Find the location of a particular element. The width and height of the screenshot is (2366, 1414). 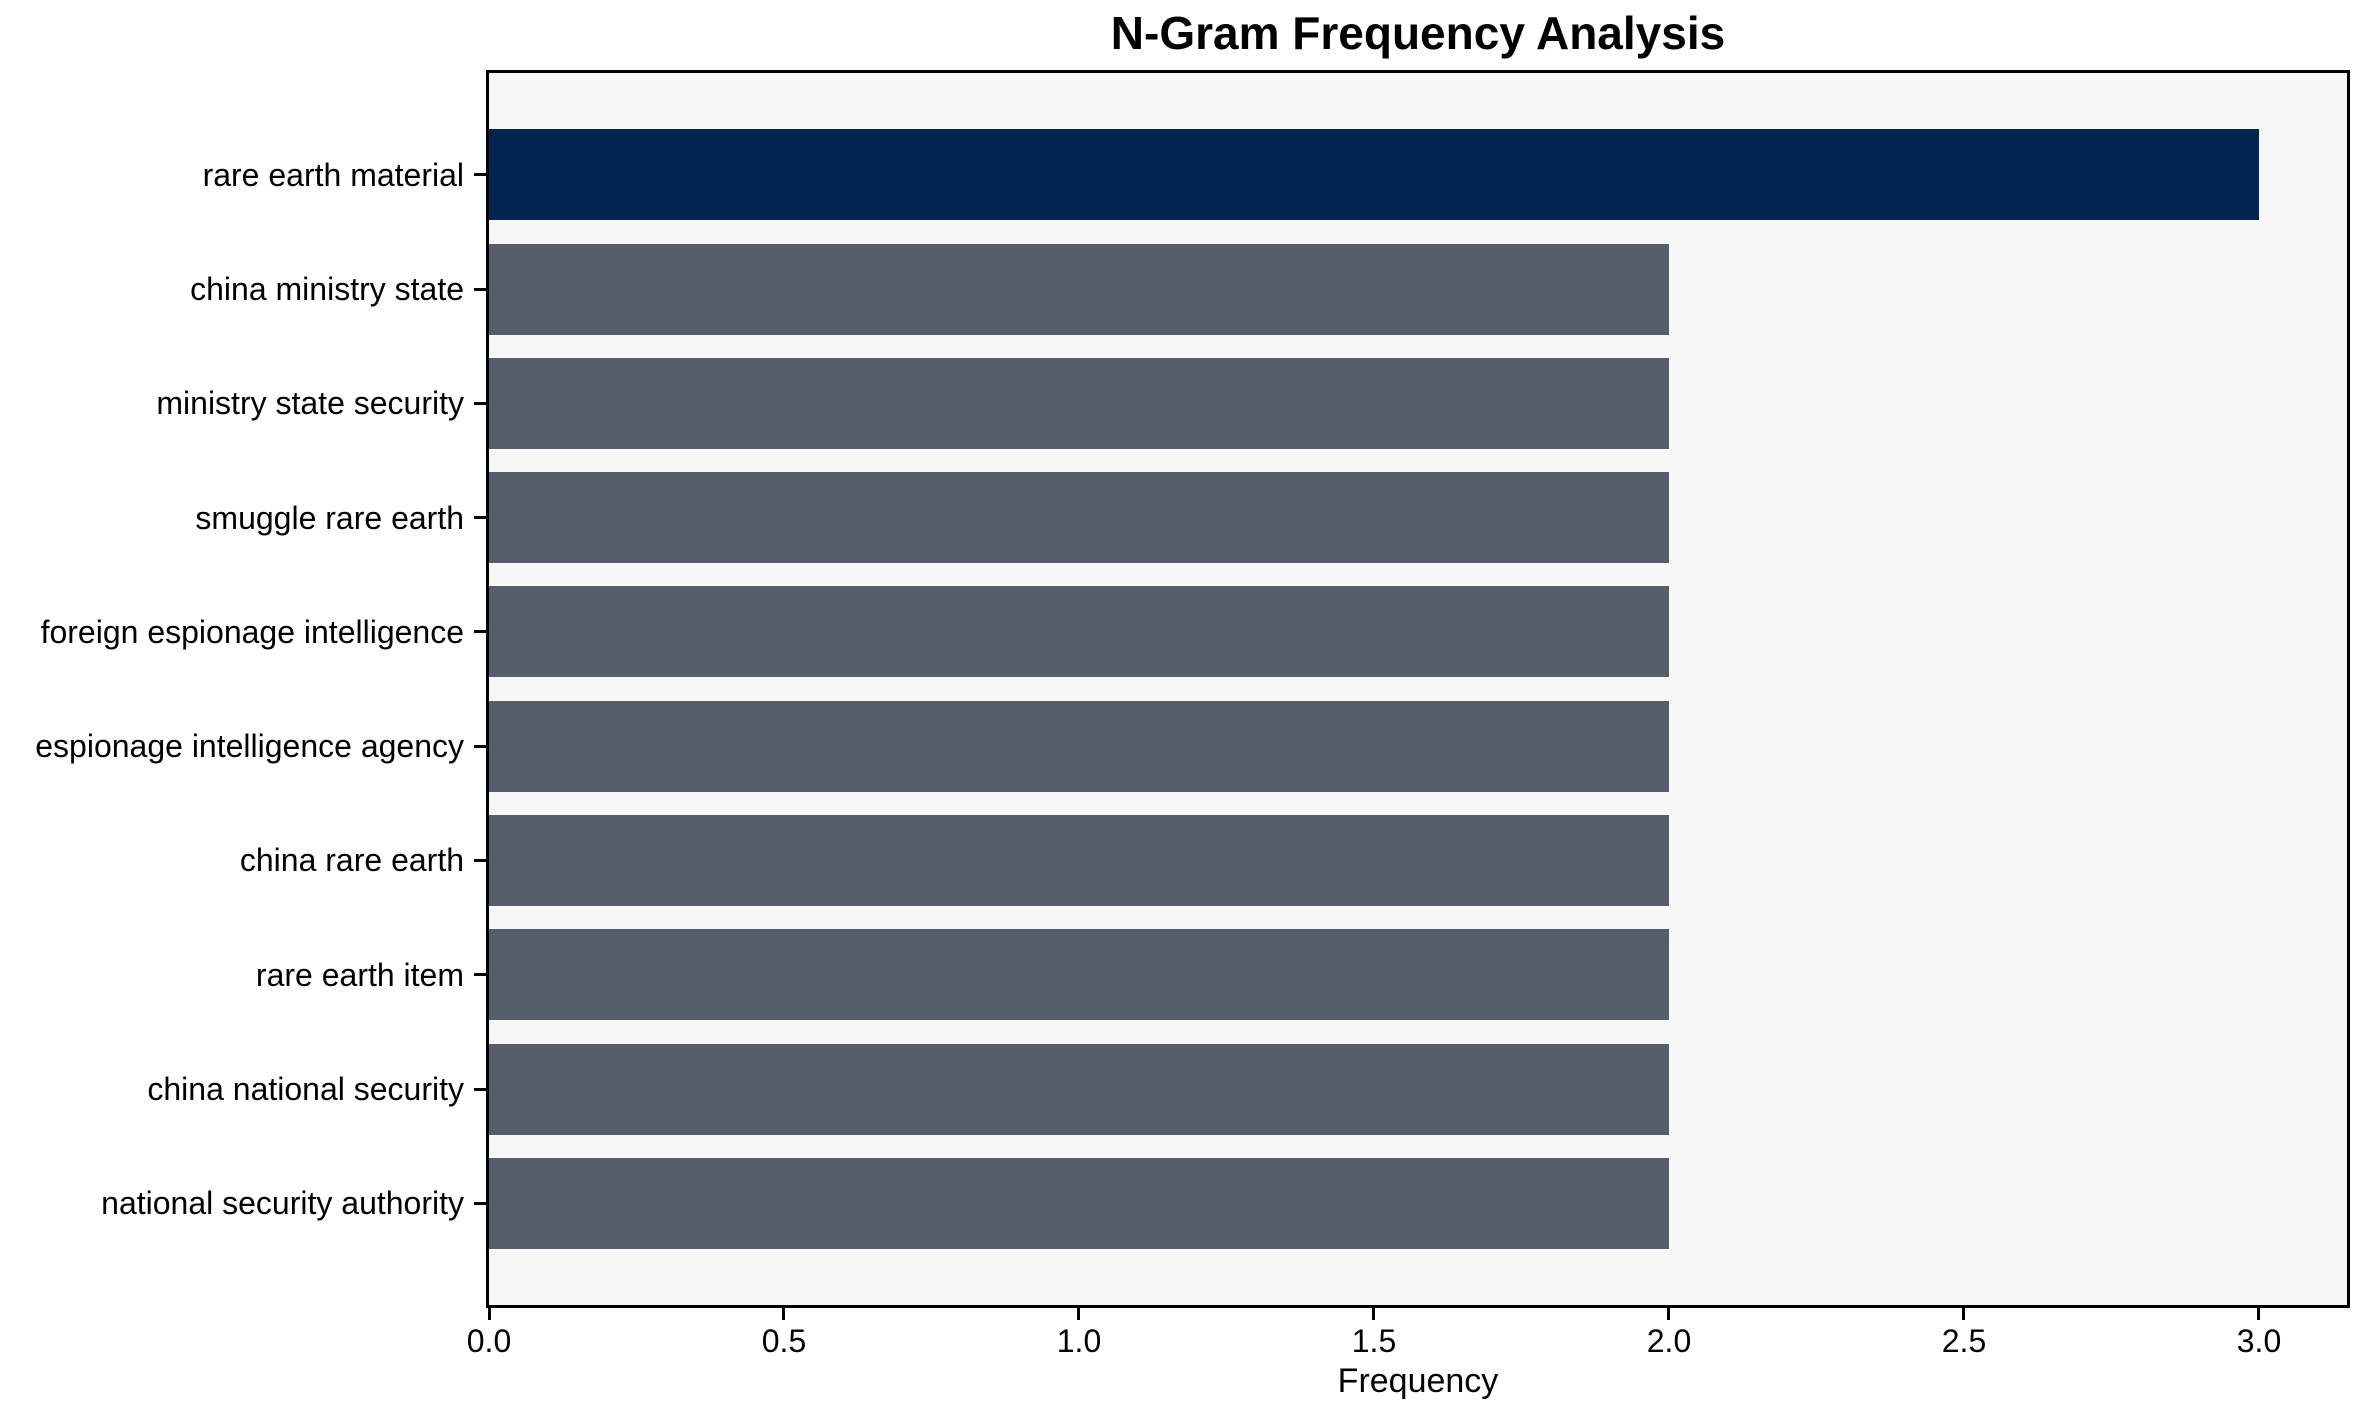

y-tick-label: smuggle rare earth is located at coordinates (329, 518).